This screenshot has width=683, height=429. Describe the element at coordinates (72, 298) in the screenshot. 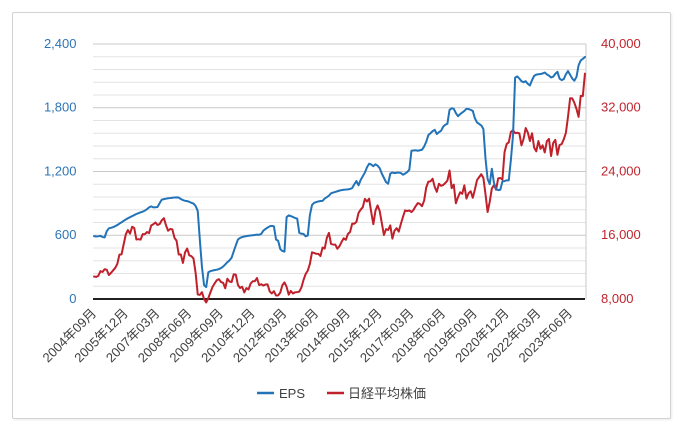

I see `svg-text: 0` at that location.